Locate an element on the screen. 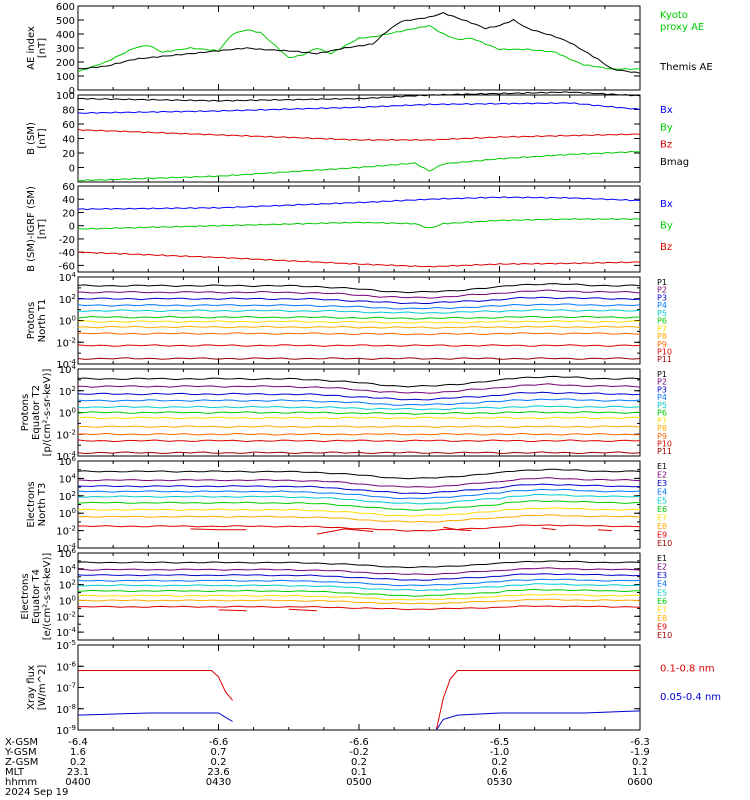  x-axis-value: 0.1 is located at coordinates (359, 772).